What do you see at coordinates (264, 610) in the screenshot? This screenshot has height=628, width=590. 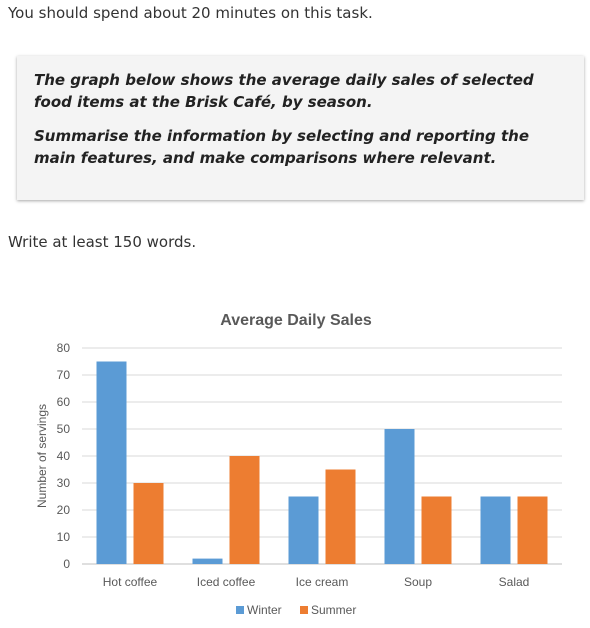 I see `legend-label: Winter` at bounding box center [264, 610].